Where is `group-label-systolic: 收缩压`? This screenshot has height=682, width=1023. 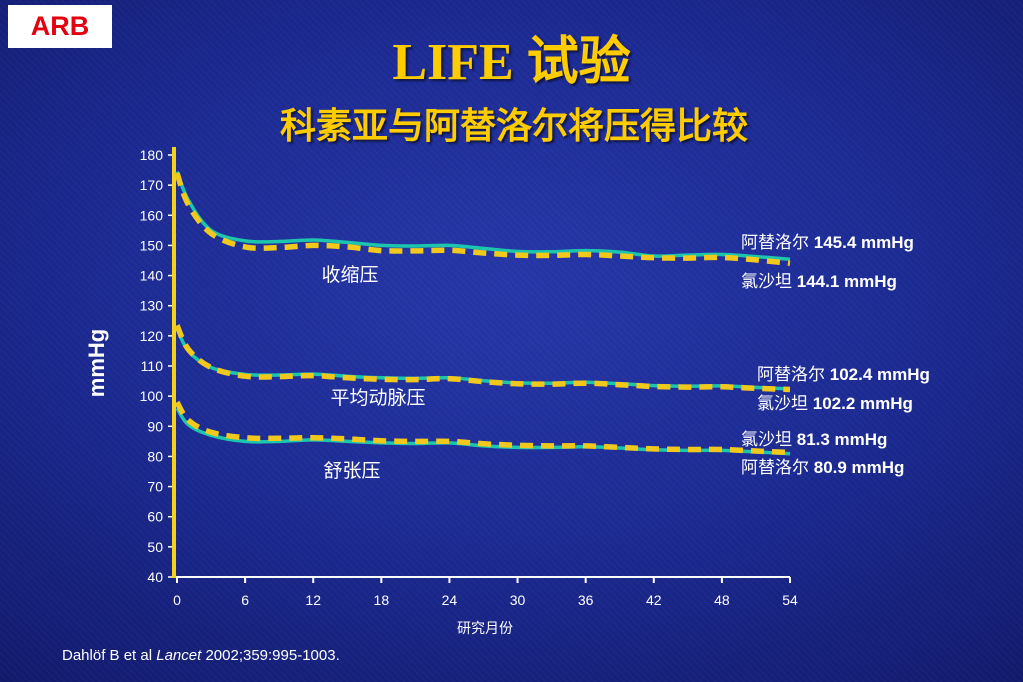 group-label-systolic: 收缩压 is located at coordinates (350, 275).